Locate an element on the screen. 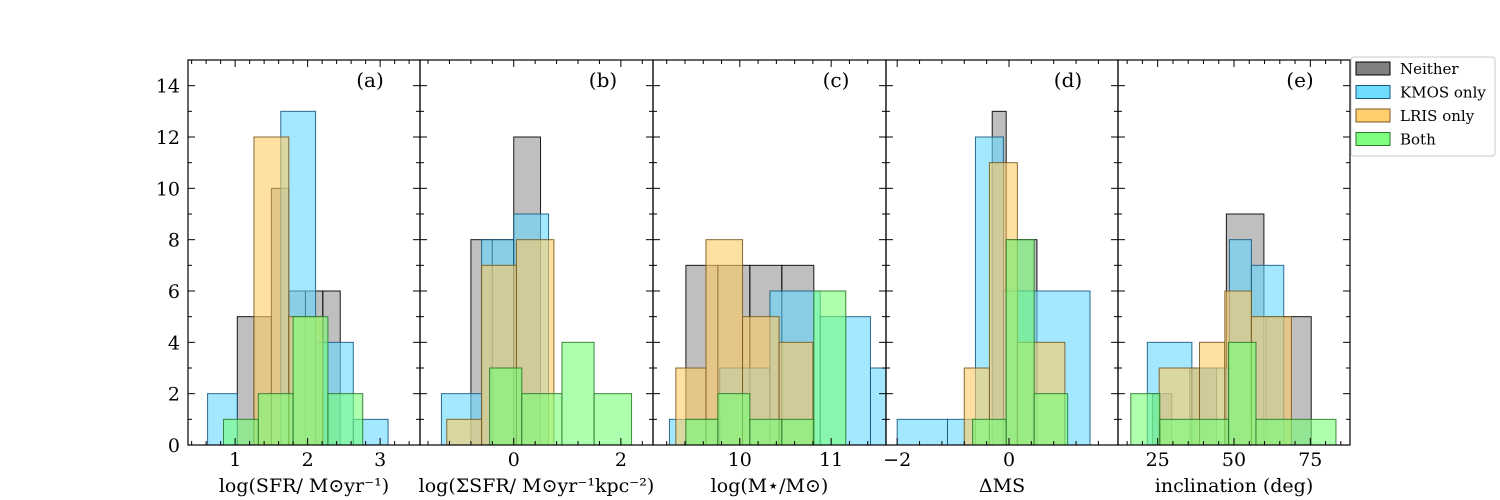 Image resolution: width=1500 pixels, height=500 pixels. legend-label: Both is located at coordinates (1418, 140).